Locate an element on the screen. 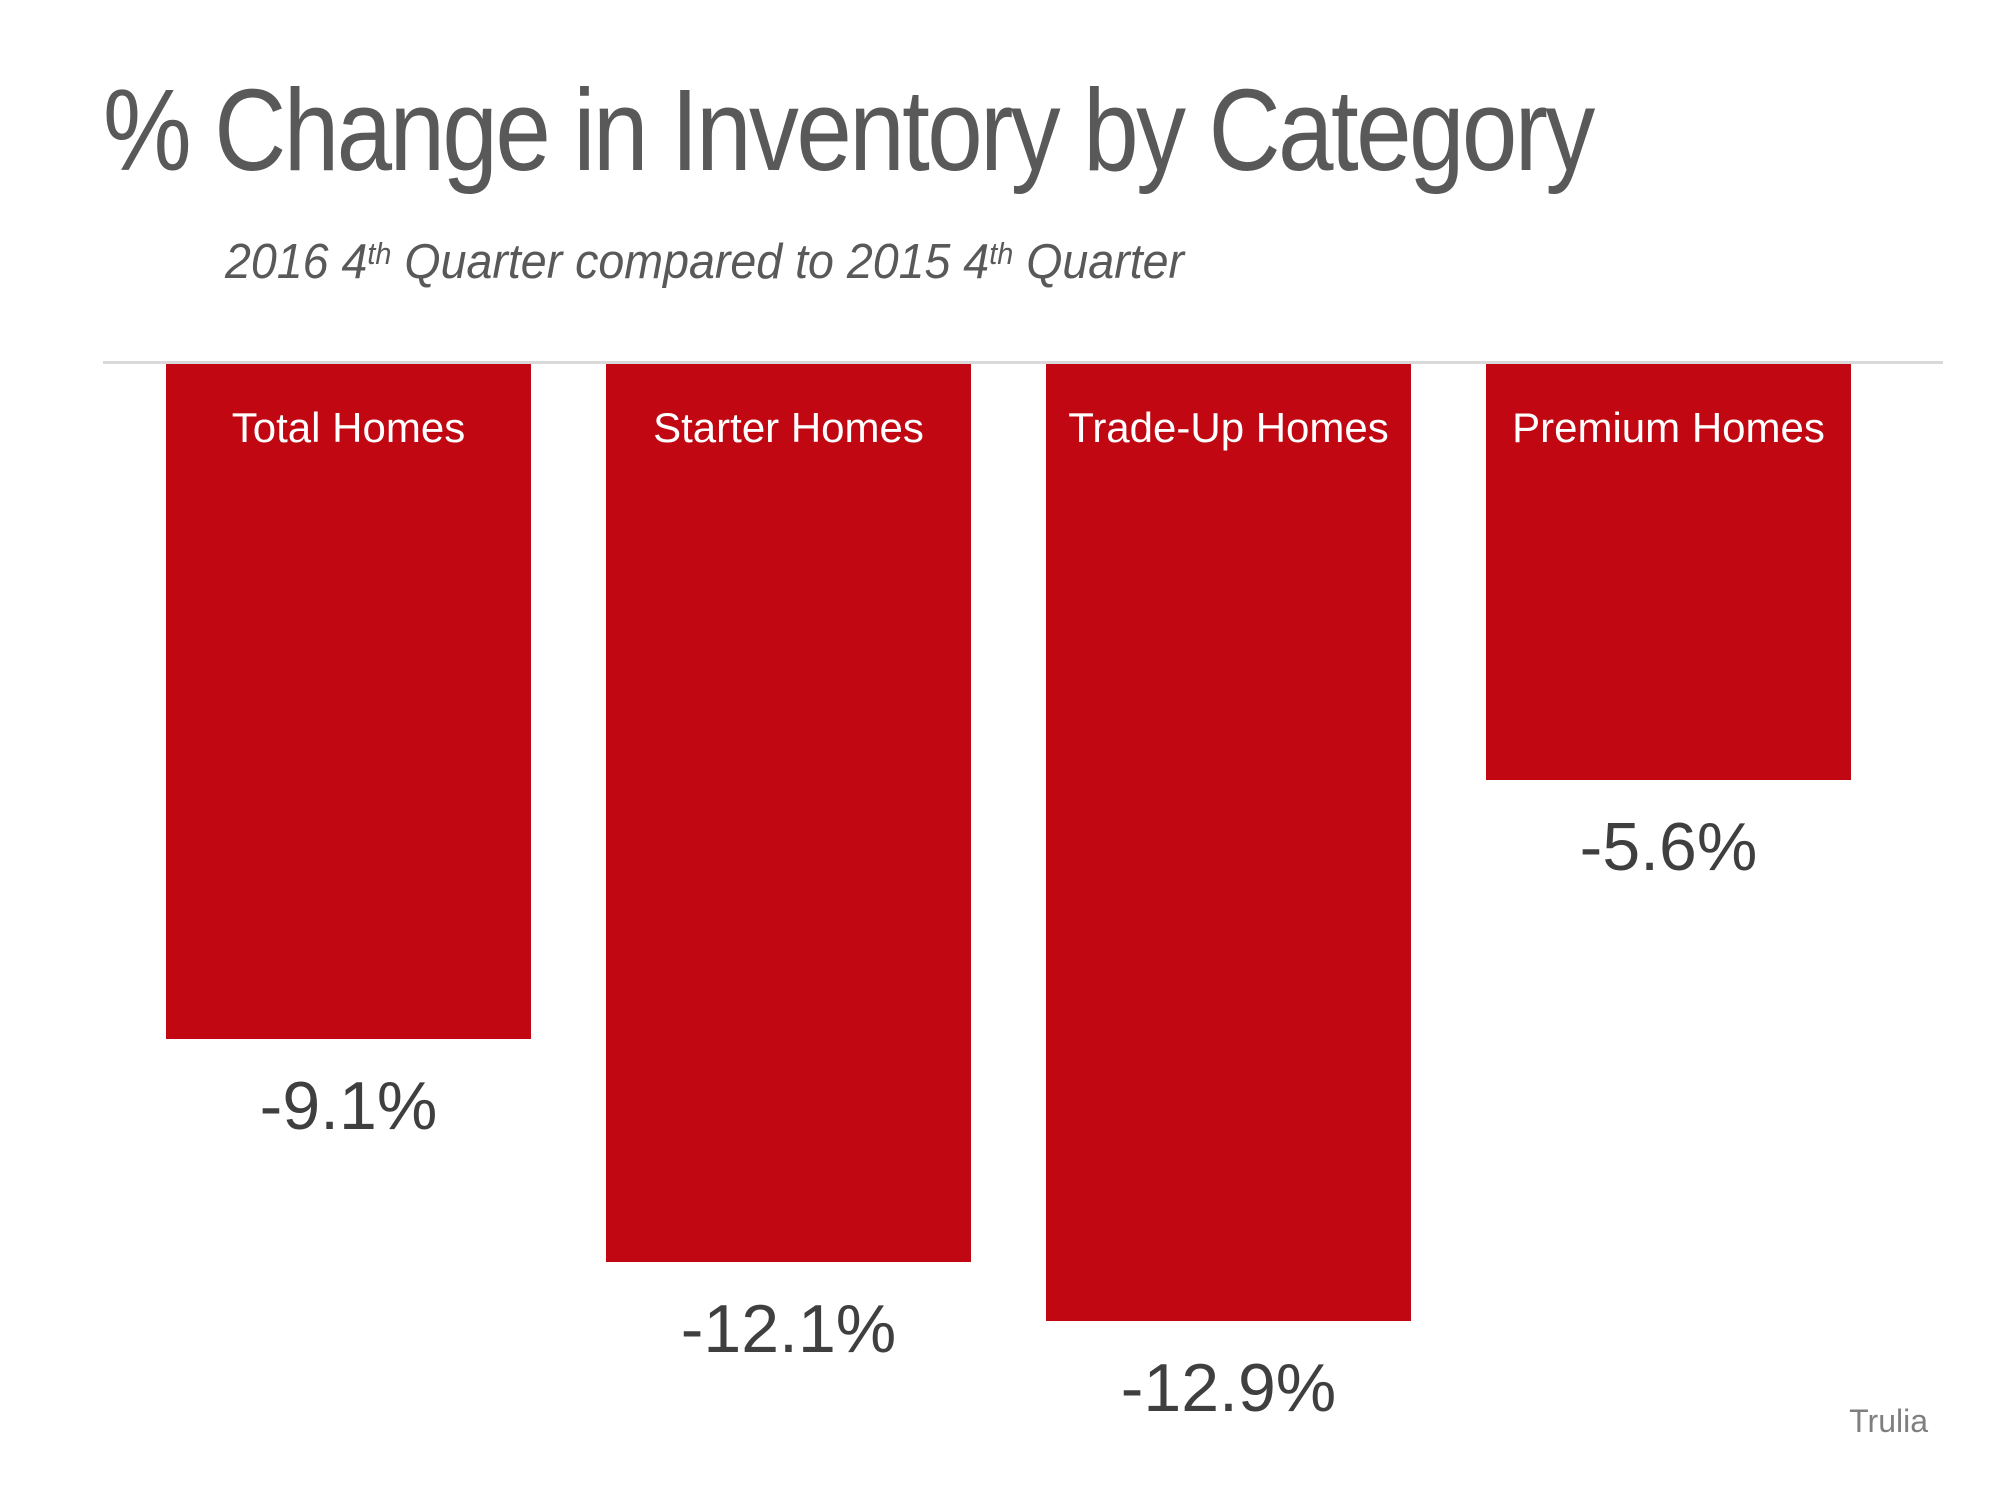  bar-category-label: Trade-Up Homes is located at coordinates (1228, 427).